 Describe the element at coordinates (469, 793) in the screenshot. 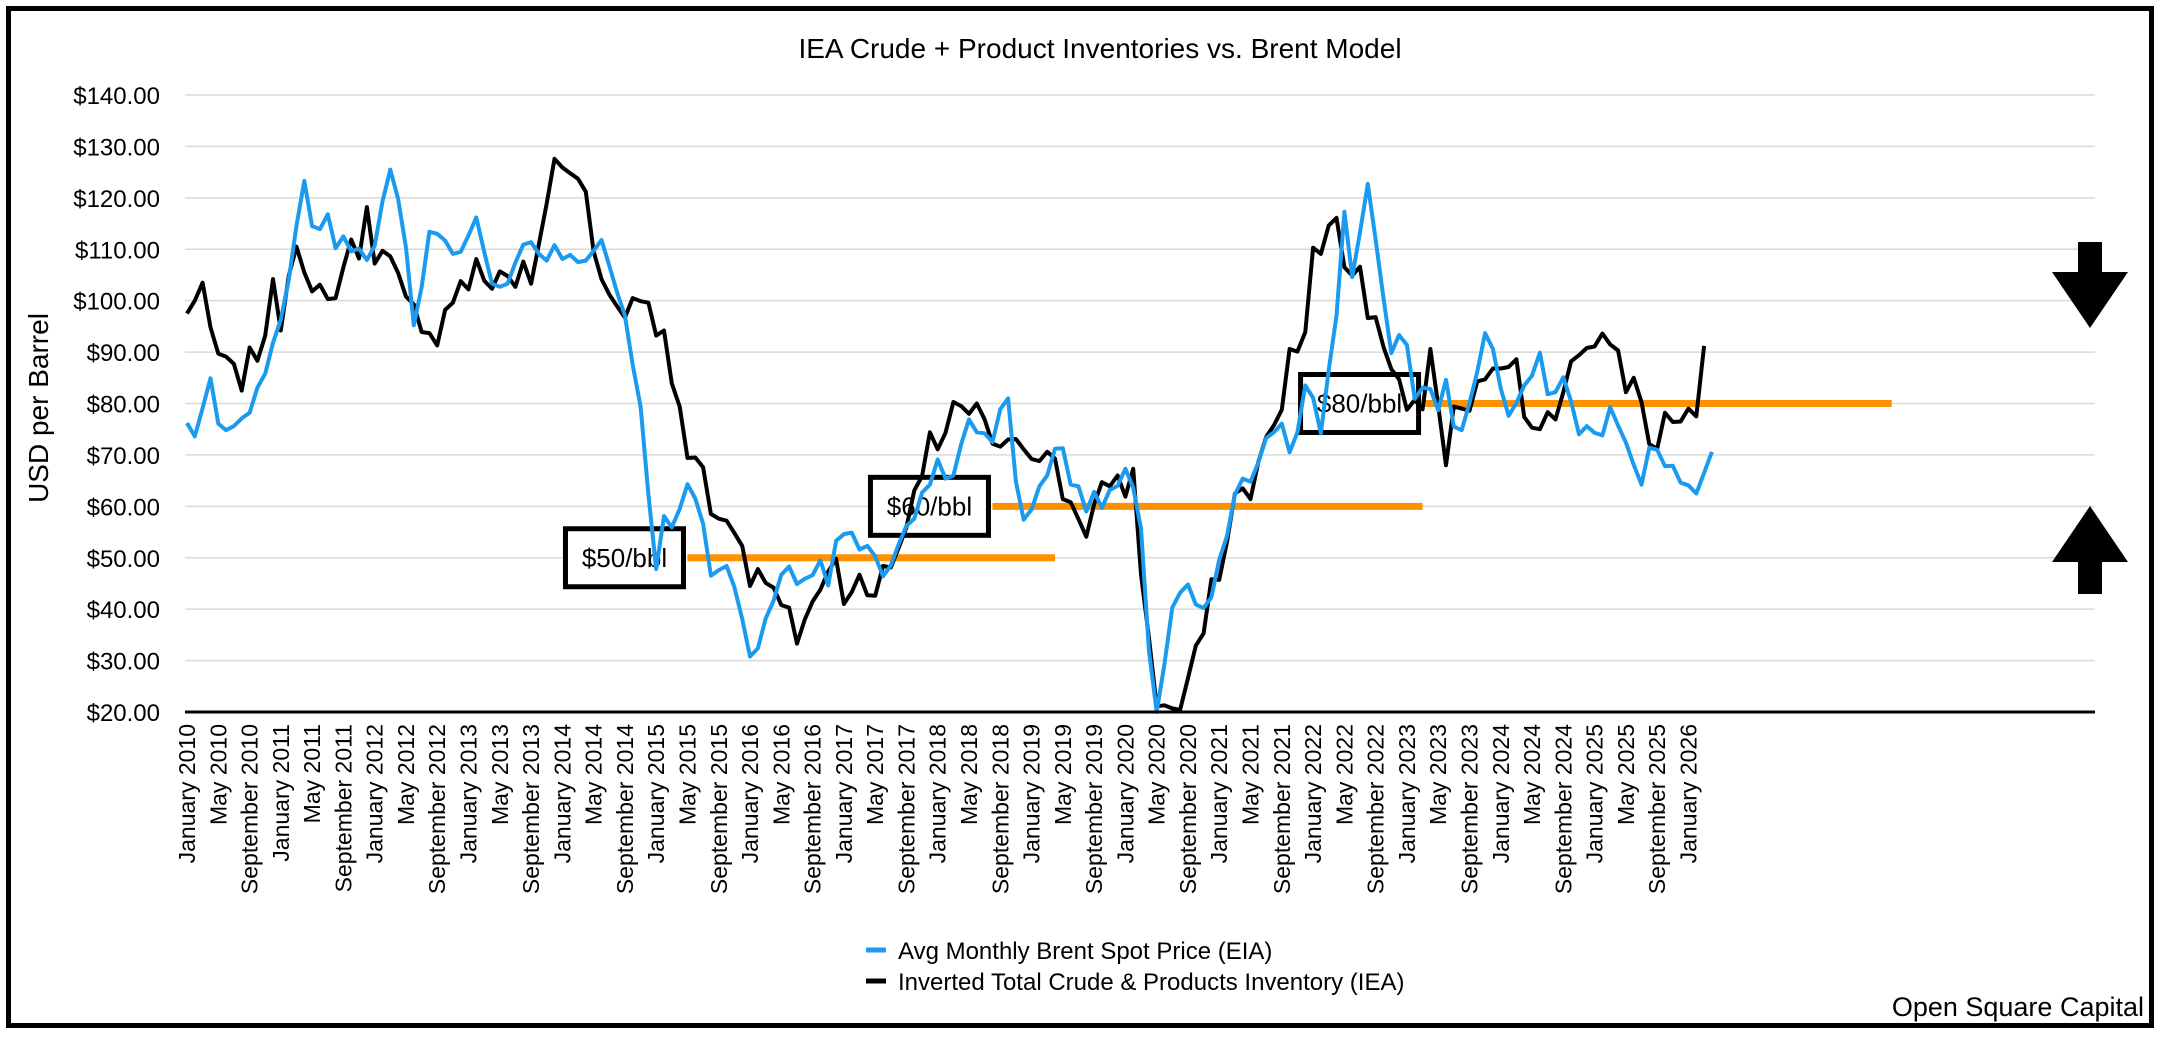

I see `x-tick-label: January 2013` at that location.